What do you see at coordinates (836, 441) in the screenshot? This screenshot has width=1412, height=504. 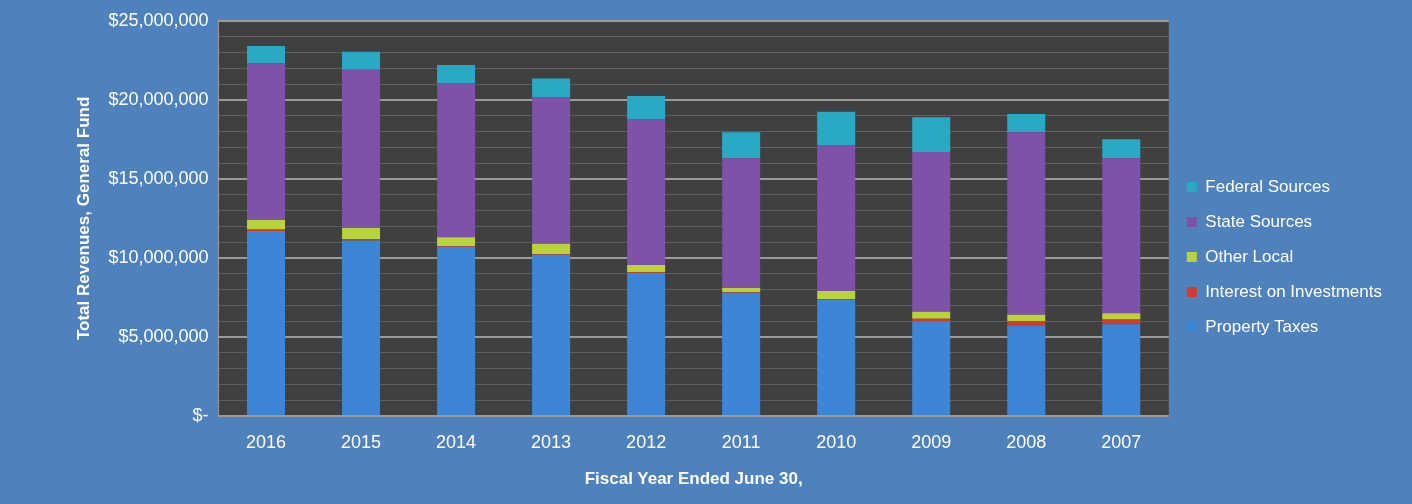 I see `x-tick-label: 2010` at bounding box center [836, 441].